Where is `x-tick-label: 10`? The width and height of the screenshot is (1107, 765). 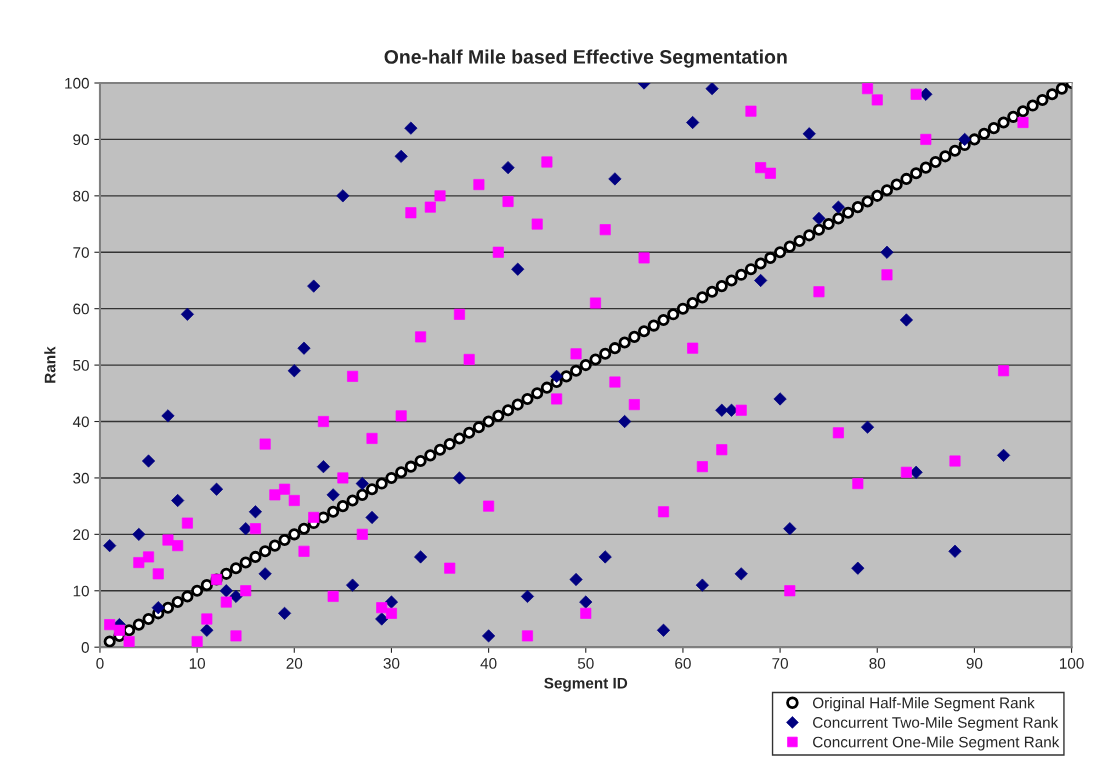 x-tick-label: 10 is located at coordinates (197, 663).